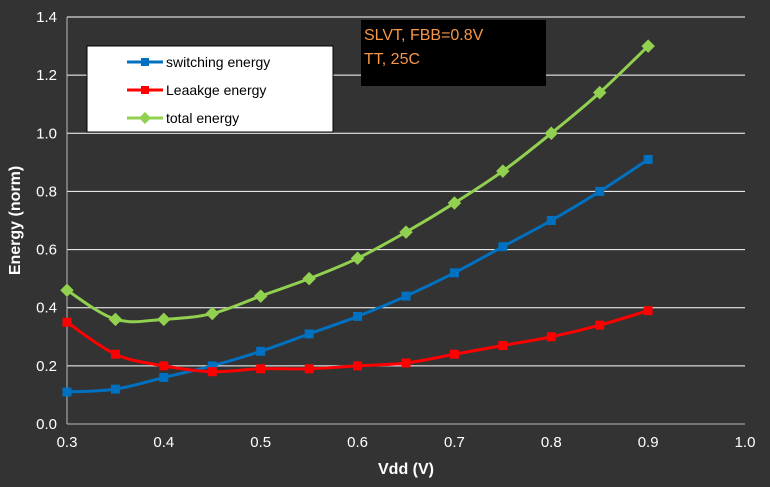 The height and width of the screenshot is (487, 770). I want to click on legend-item: total energy, so click(183, 118).